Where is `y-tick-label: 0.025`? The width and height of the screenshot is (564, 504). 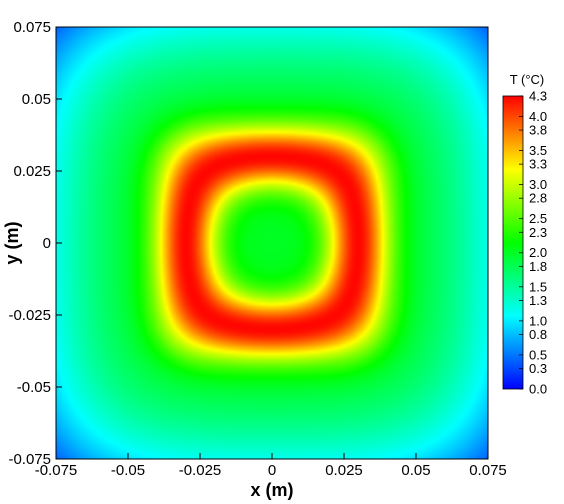
y-tick-label: 0.025 is located at coordinates (32, 171).